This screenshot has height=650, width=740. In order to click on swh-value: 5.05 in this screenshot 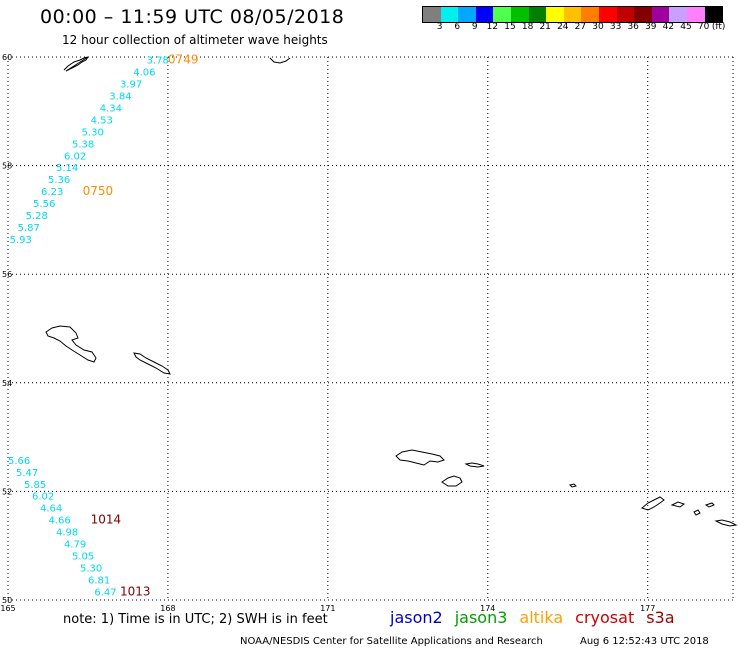, I will do `click(83, 556)`.